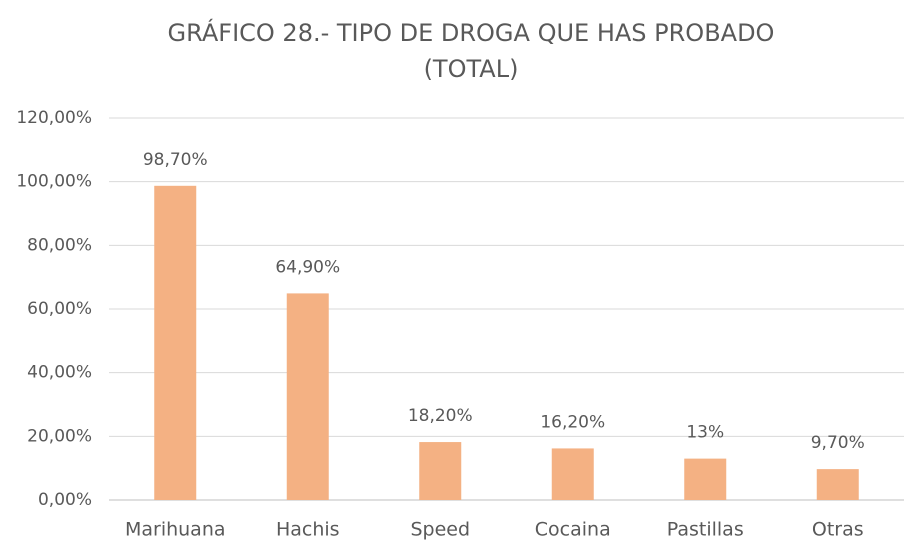  Describe the element at coordinates (54, 182) in the screenshot. I see `y-tick-label: 100,00%` at that location.